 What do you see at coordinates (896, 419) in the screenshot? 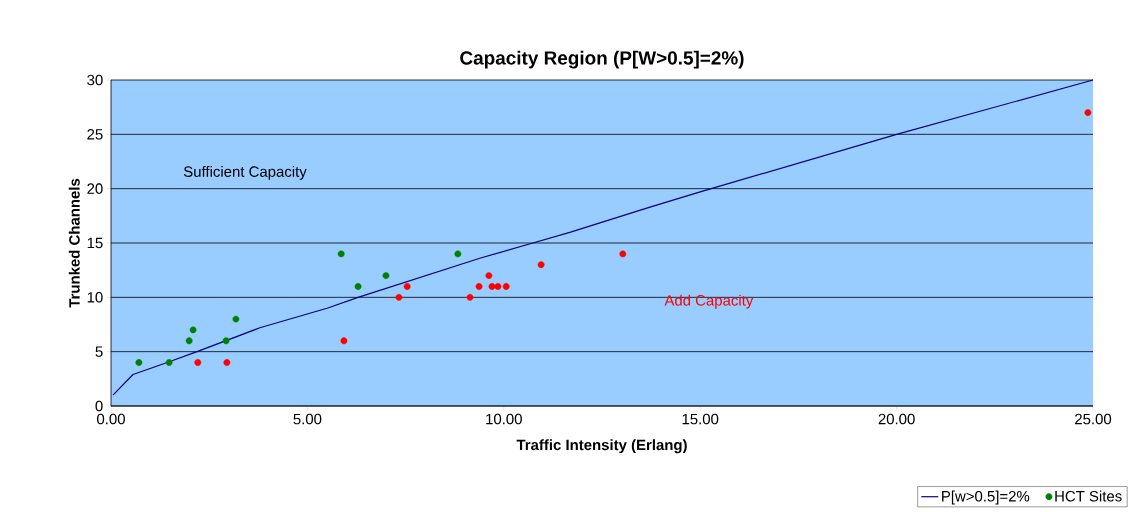
I see `x-tick-label: 20.00` at bounding box center [896, 419].